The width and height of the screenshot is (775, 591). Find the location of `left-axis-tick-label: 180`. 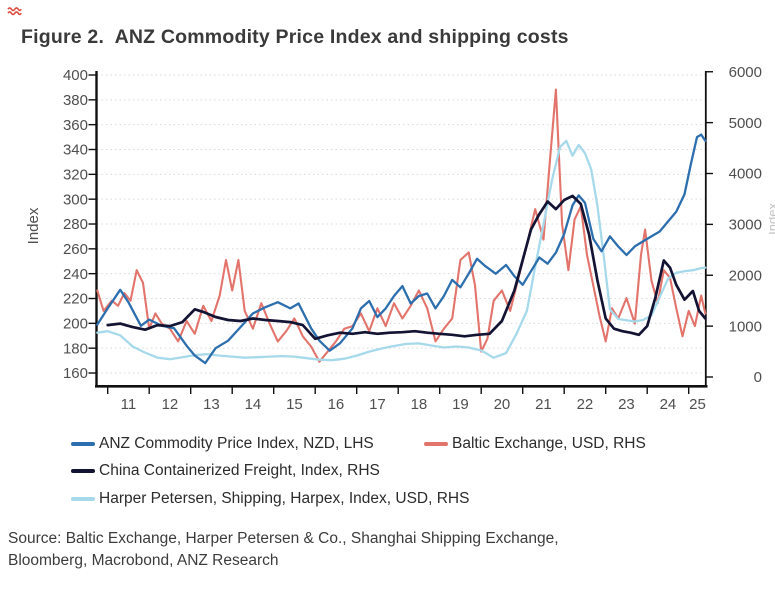

left-axis-tick-label: 180 is located at coordinates (75, 348).